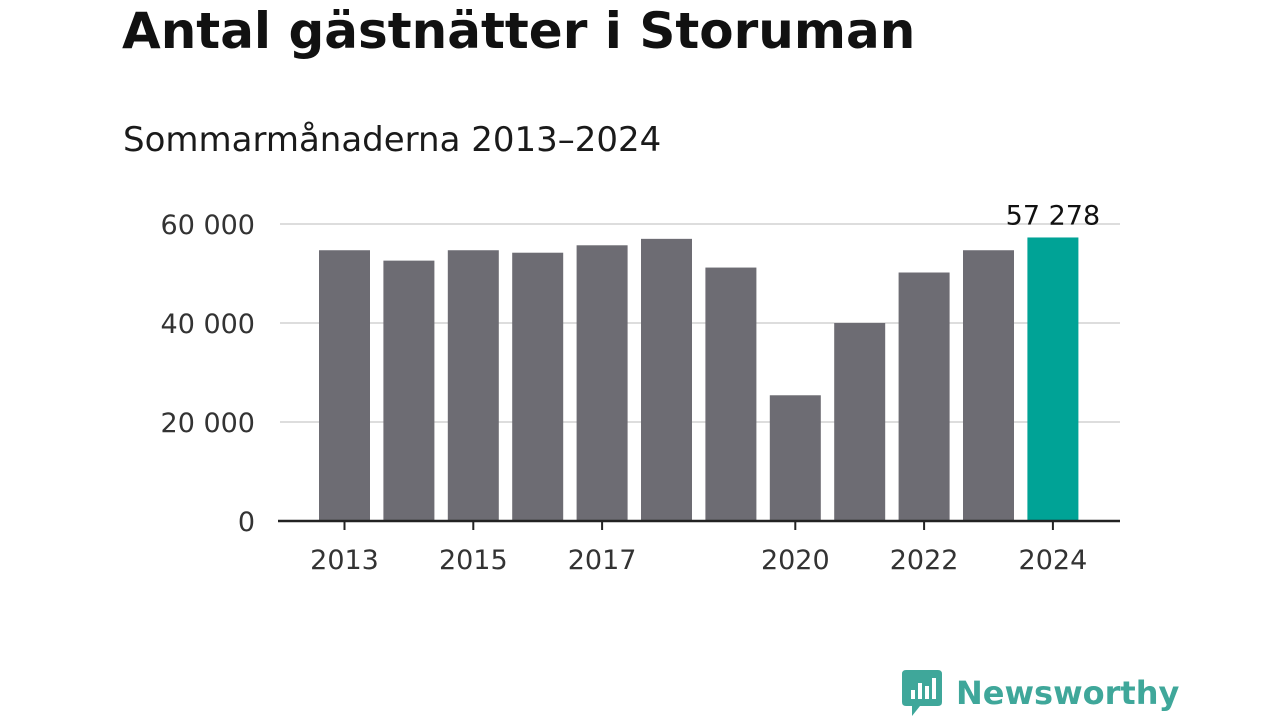  Describe the element at coordinates (1053, 560) in the screenshot. I see `x-tick-label: 2024` at that location.